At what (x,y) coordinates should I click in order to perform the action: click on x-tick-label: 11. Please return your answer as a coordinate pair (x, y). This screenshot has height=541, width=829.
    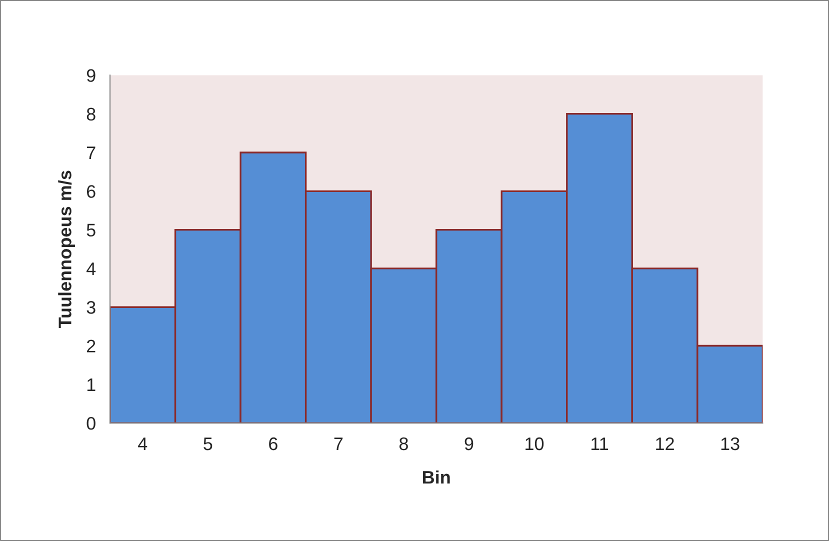
    Looking at the image, I should click on (600, 444).